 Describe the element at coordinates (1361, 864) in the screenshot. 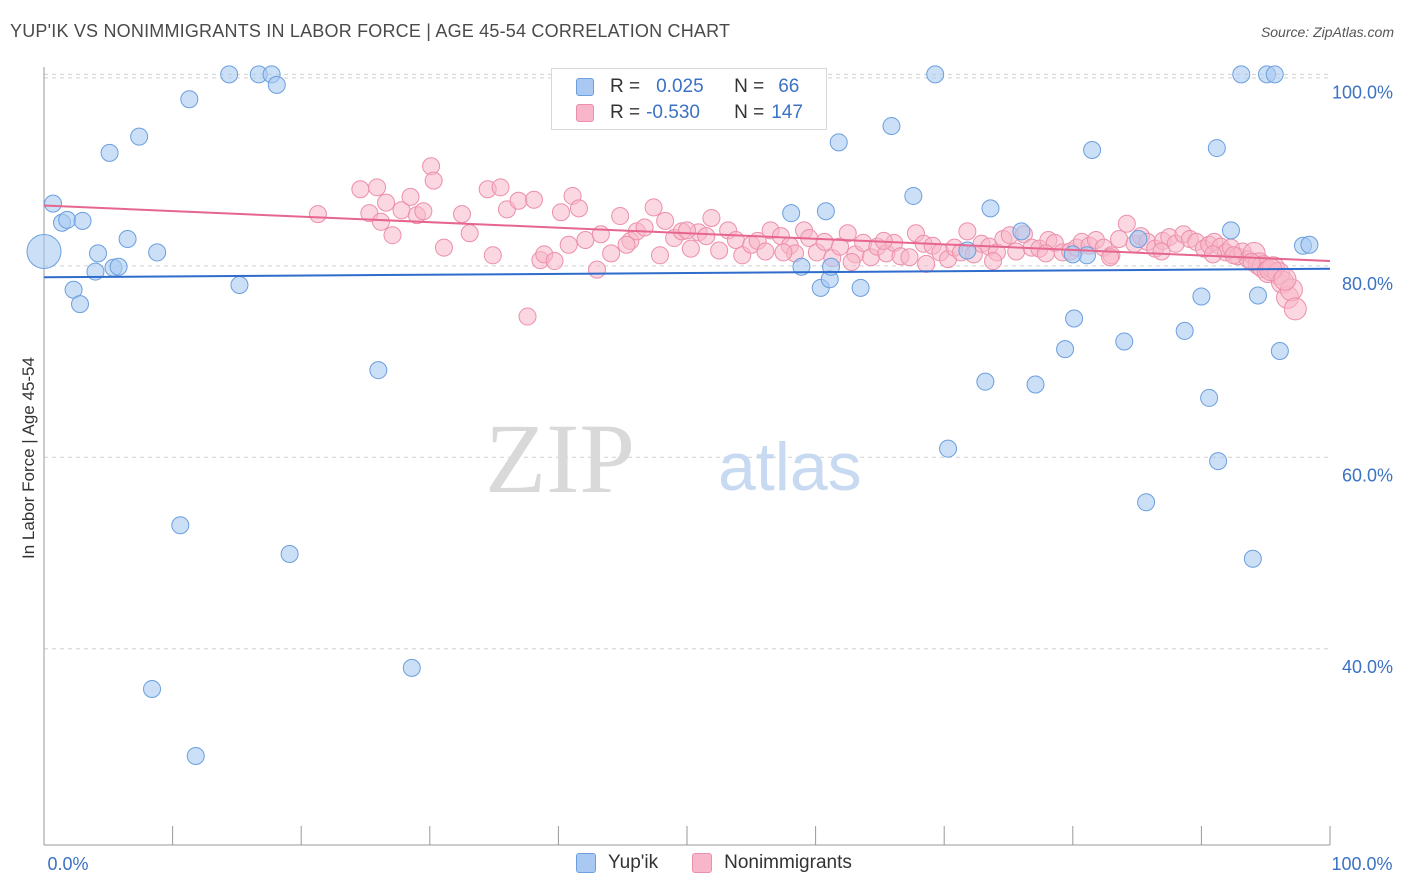

I see `x-tick-label: 100.0%` at that location.